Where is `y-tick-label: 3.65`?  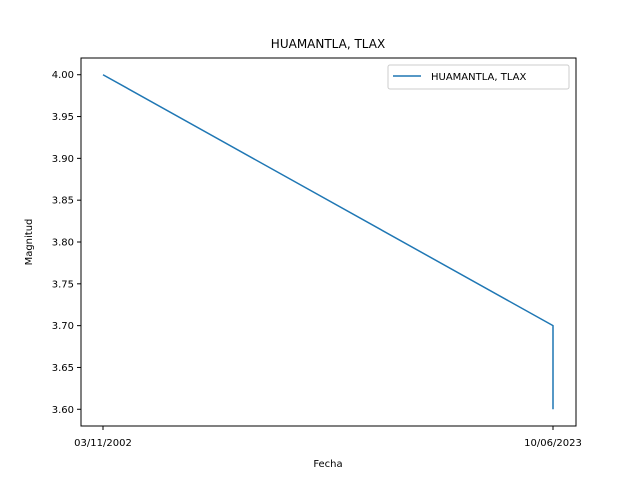
y-tick-label: 3.65 is located at coordinates (63, 368).